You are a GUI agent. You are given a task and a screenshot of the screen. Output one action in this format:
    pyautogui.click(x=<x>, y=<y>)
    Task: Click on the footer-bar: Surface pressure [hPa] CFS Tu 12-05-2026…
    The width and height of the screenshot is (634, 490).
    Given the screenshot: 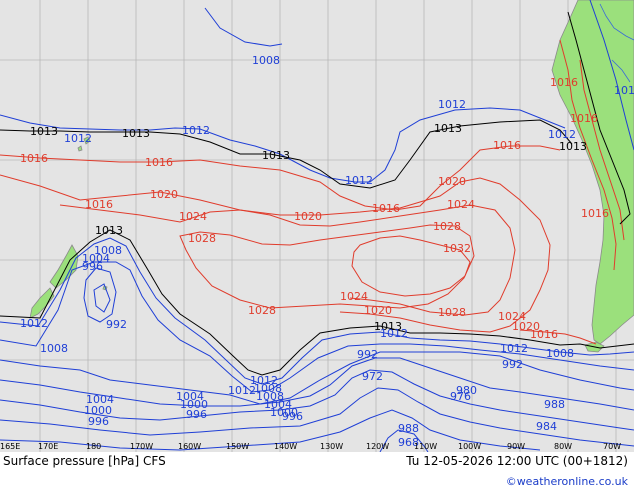 What is the action you would take?
    pyautogui.click(x=317, y=471)
    